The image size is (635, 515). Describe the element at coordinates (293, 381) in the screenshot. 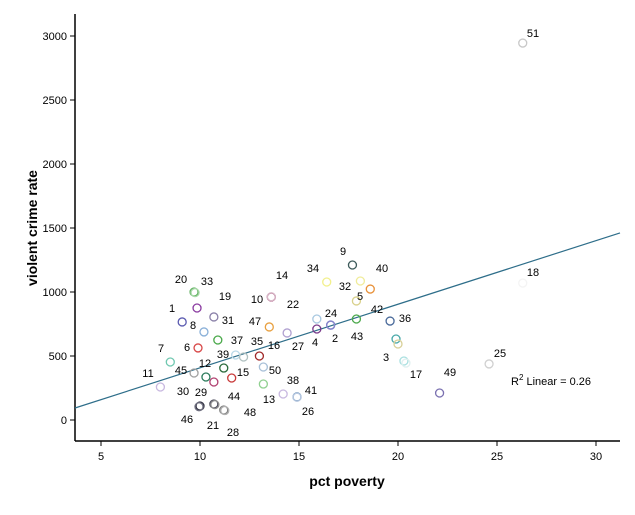

I see `point-label: 38` at that location.